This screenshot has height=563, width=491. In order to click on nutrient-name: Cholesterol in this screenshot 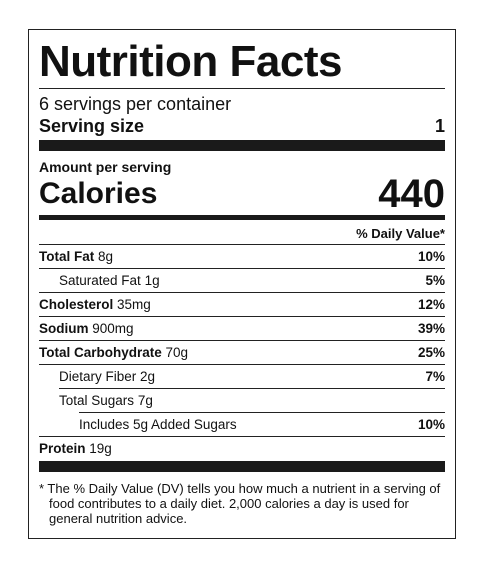, I will do `click(76, 304)`.